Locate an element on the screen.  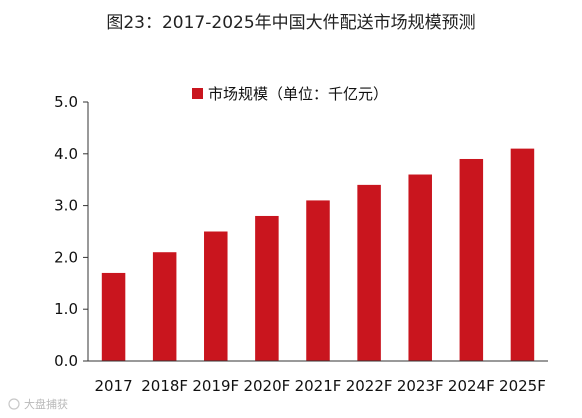
watermark: 大盘捕获 is located at coordinates (38, 404).